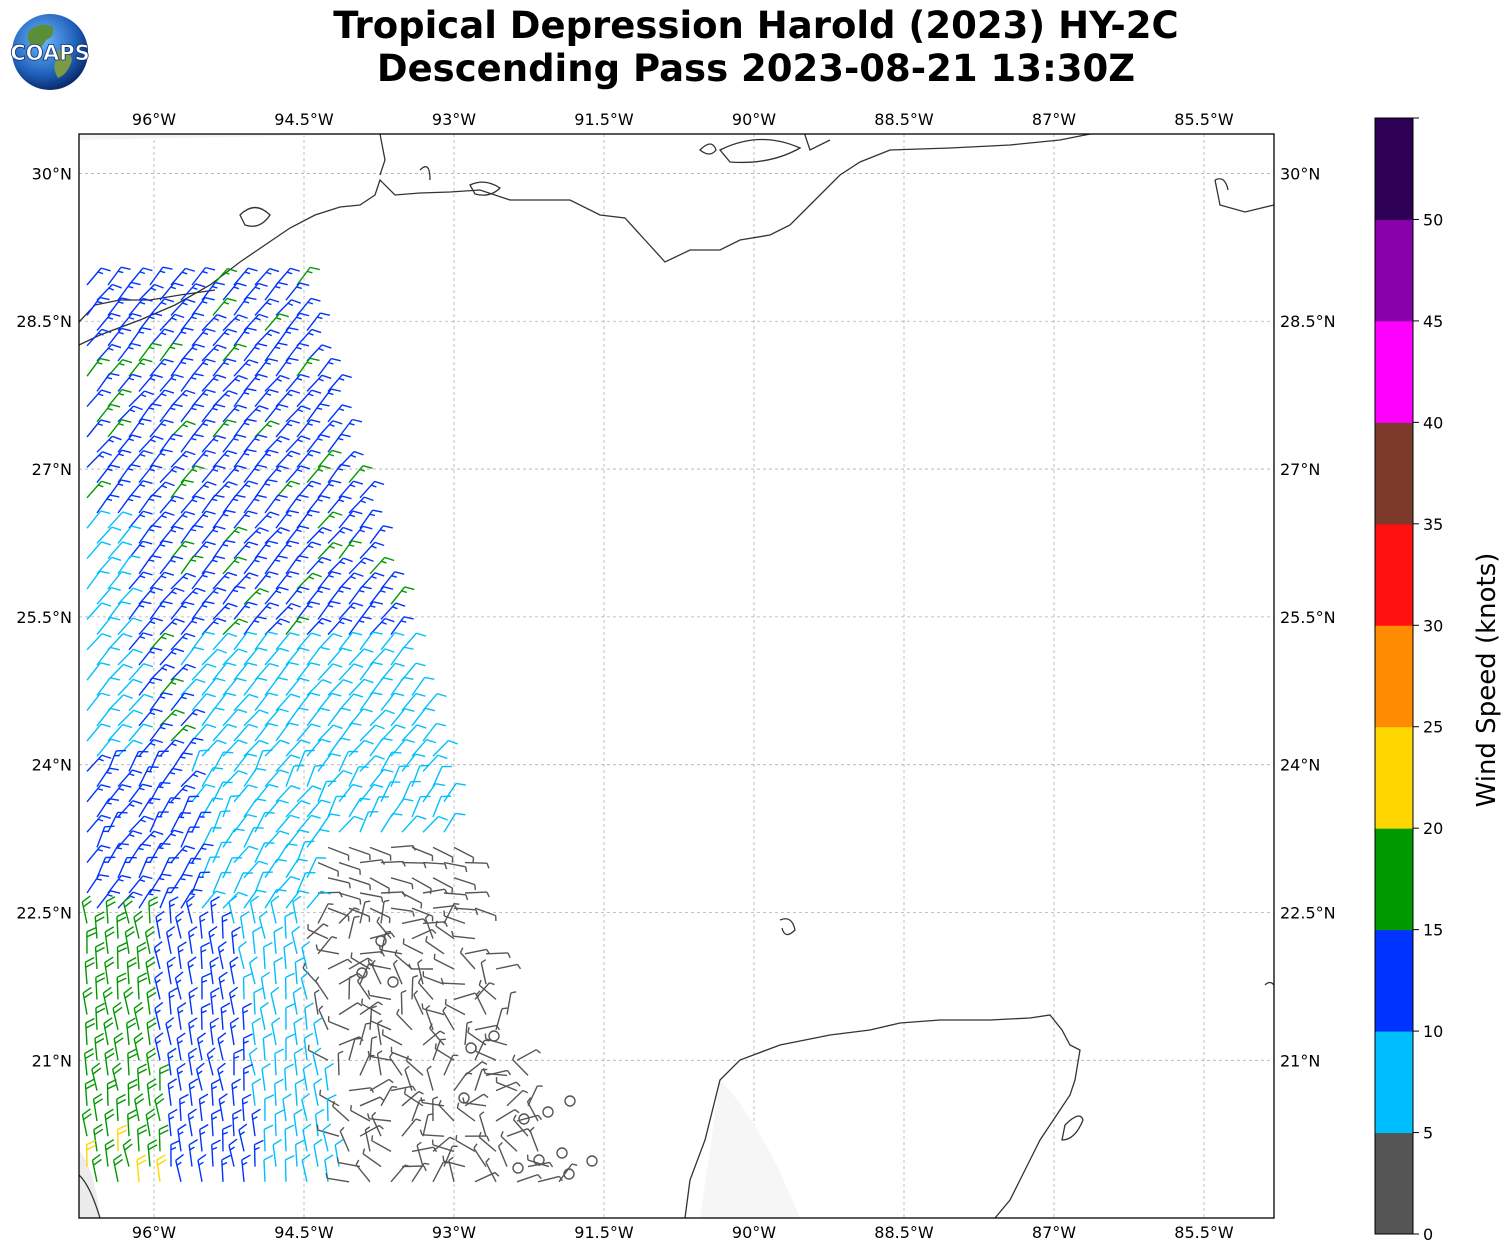 The width and height of the screenshot is (1512, 1257). I want to click on lat-tick-label: 28.5°N, so click(44, 321).